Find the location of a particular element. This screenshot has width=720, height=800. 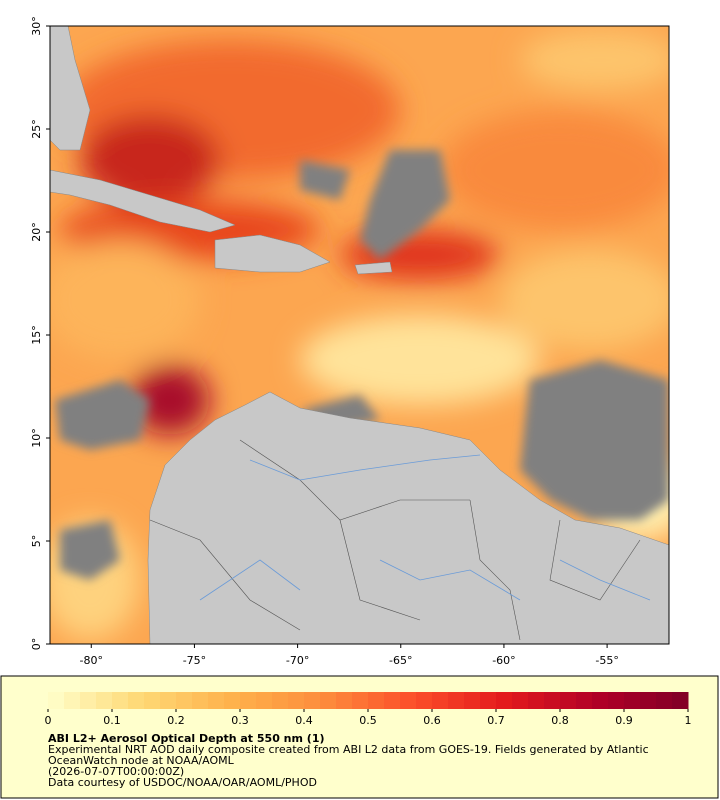

y-tick-label: 30° is located at coordinates (36, 26).